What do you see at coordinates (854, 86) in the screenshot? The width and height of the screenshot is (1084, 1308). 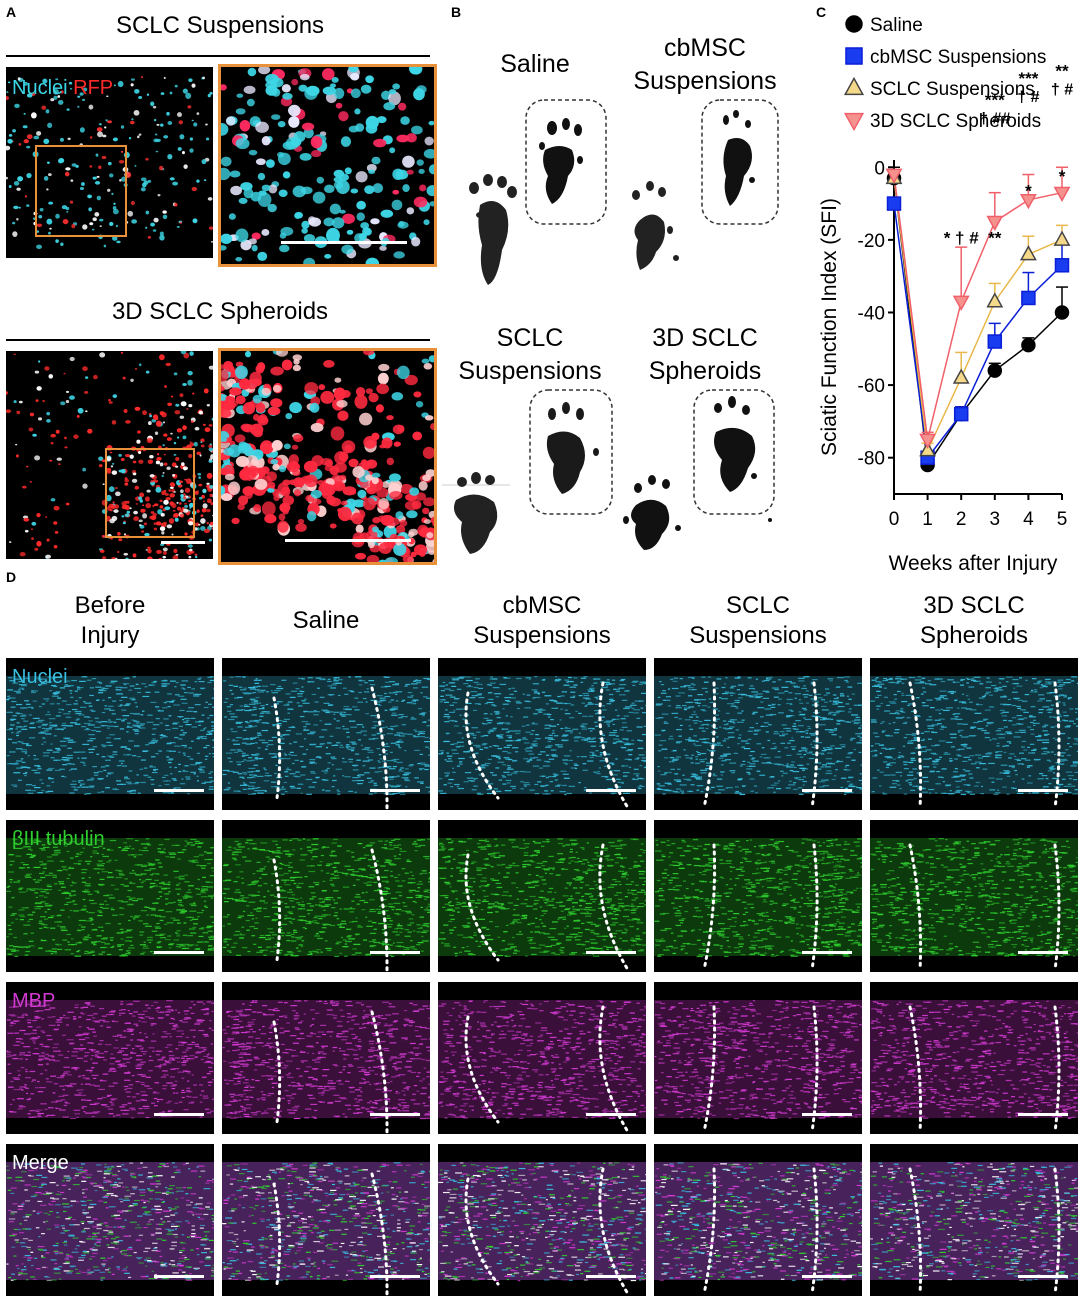 I see `data-point` at bounding box center [854, 86].